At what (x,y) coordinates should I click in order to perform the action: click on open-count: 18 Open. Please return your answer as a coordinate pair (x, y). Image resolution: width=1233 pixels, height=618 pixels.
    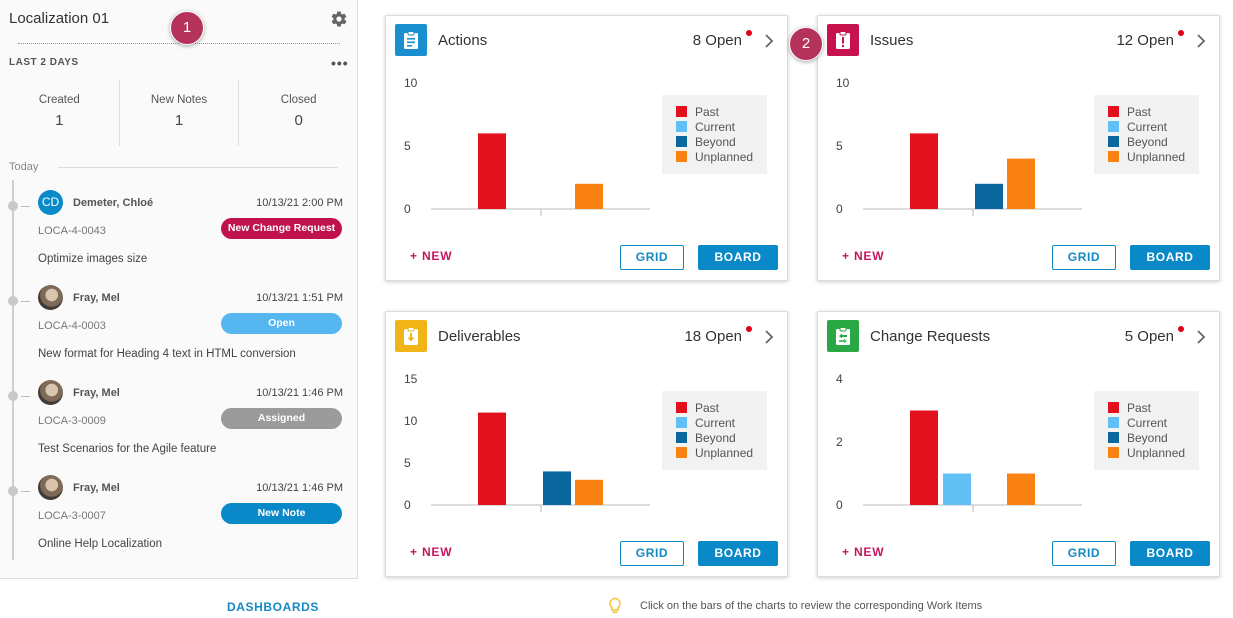
    Looking at the image, I should click on (713, 336).